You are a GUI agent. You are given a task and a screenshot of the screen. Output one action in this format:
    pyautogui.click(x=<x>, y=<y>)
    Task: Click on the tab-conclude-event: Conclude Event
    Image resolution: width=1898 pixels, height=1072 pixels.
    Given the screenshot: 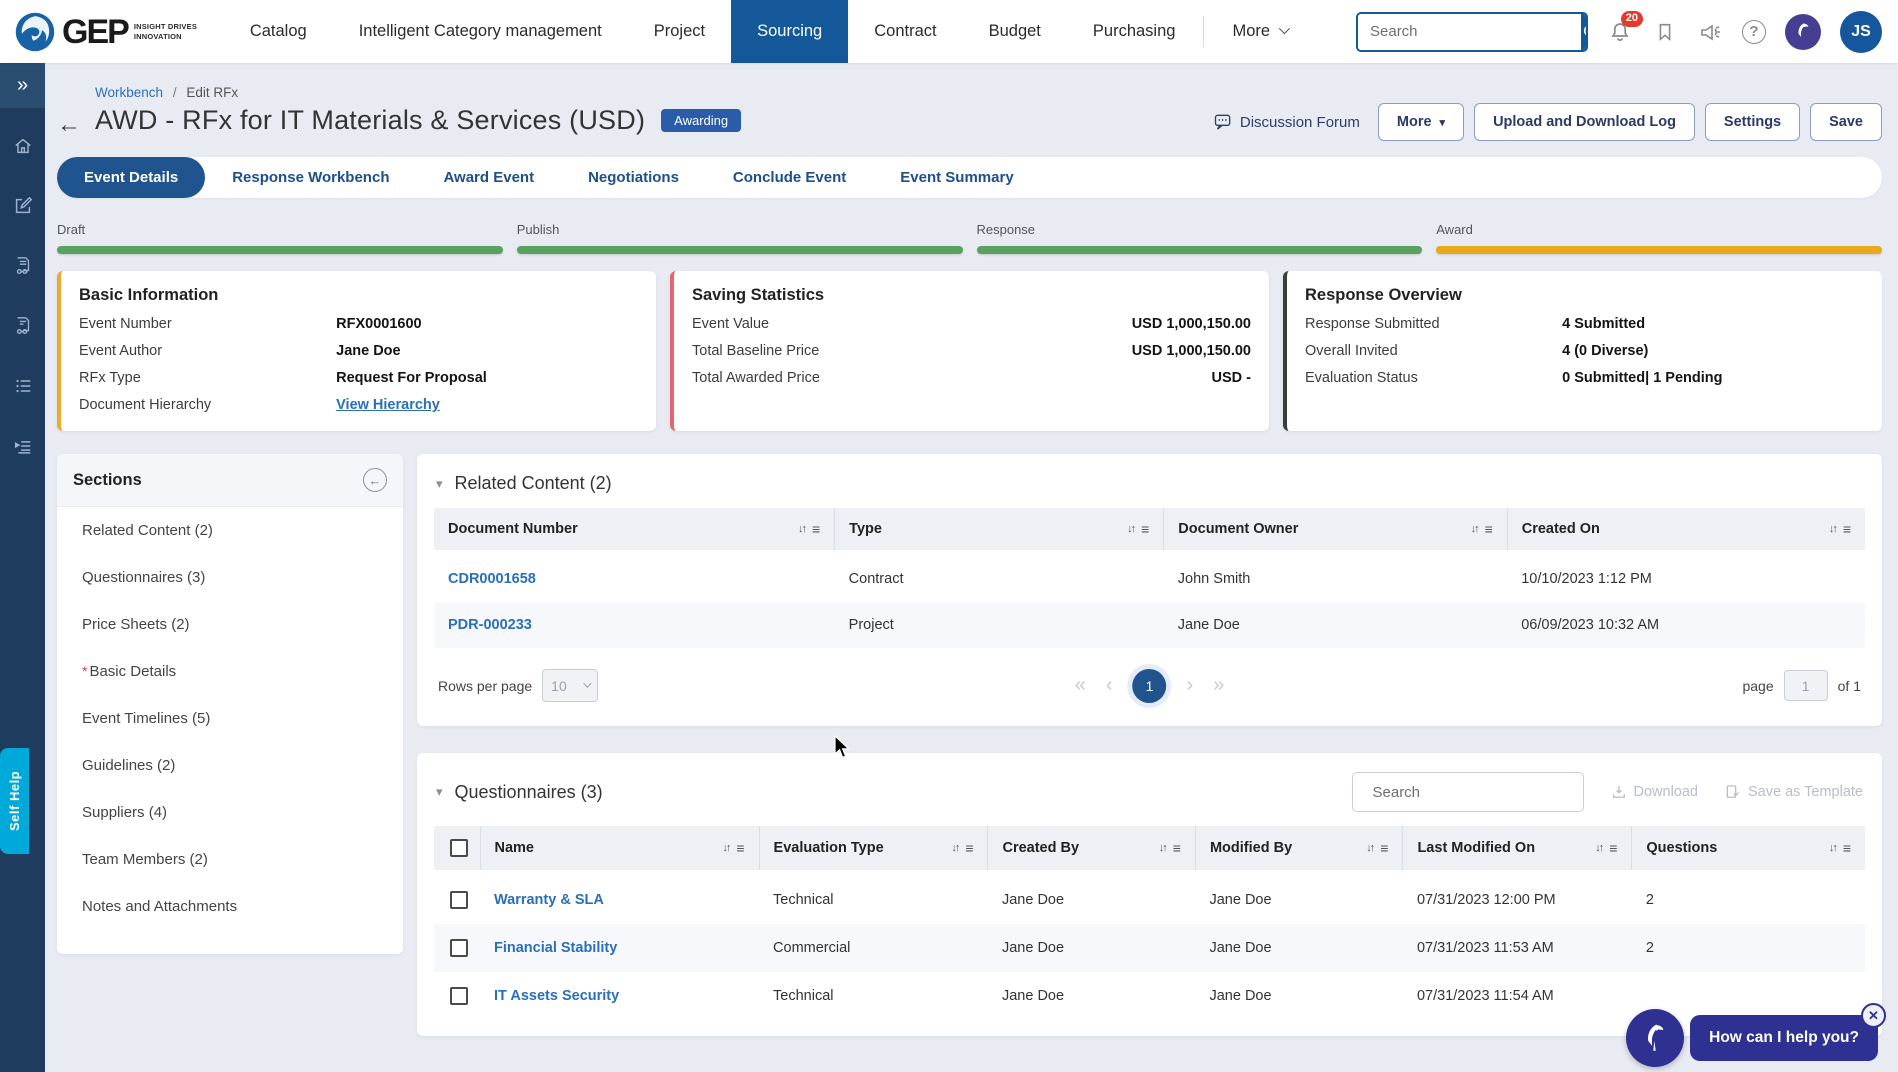 What is the action you would take?
    pyautogui.click(x=789, y=177)
    